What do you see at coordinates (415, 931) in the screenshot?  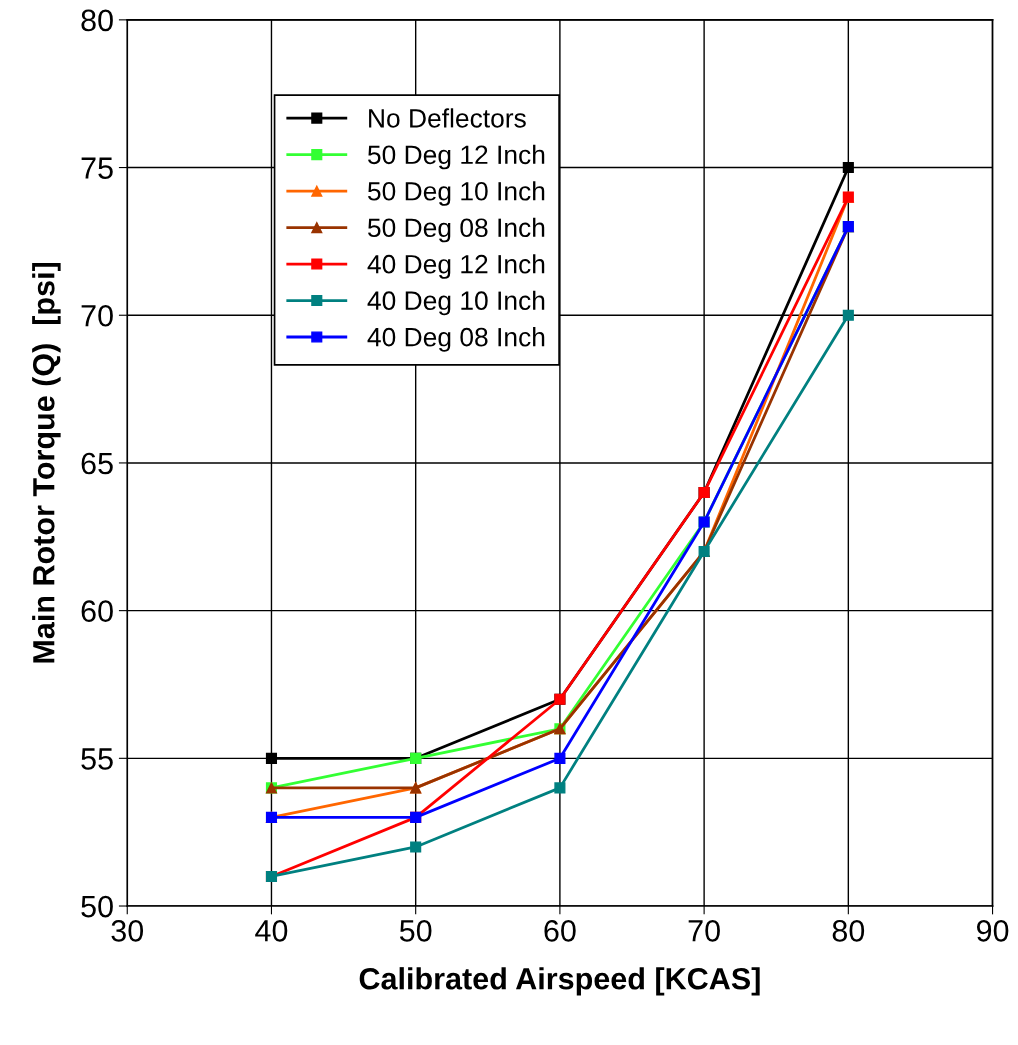 I see `x-tick-label: 50` at bounding box center [415, 931].